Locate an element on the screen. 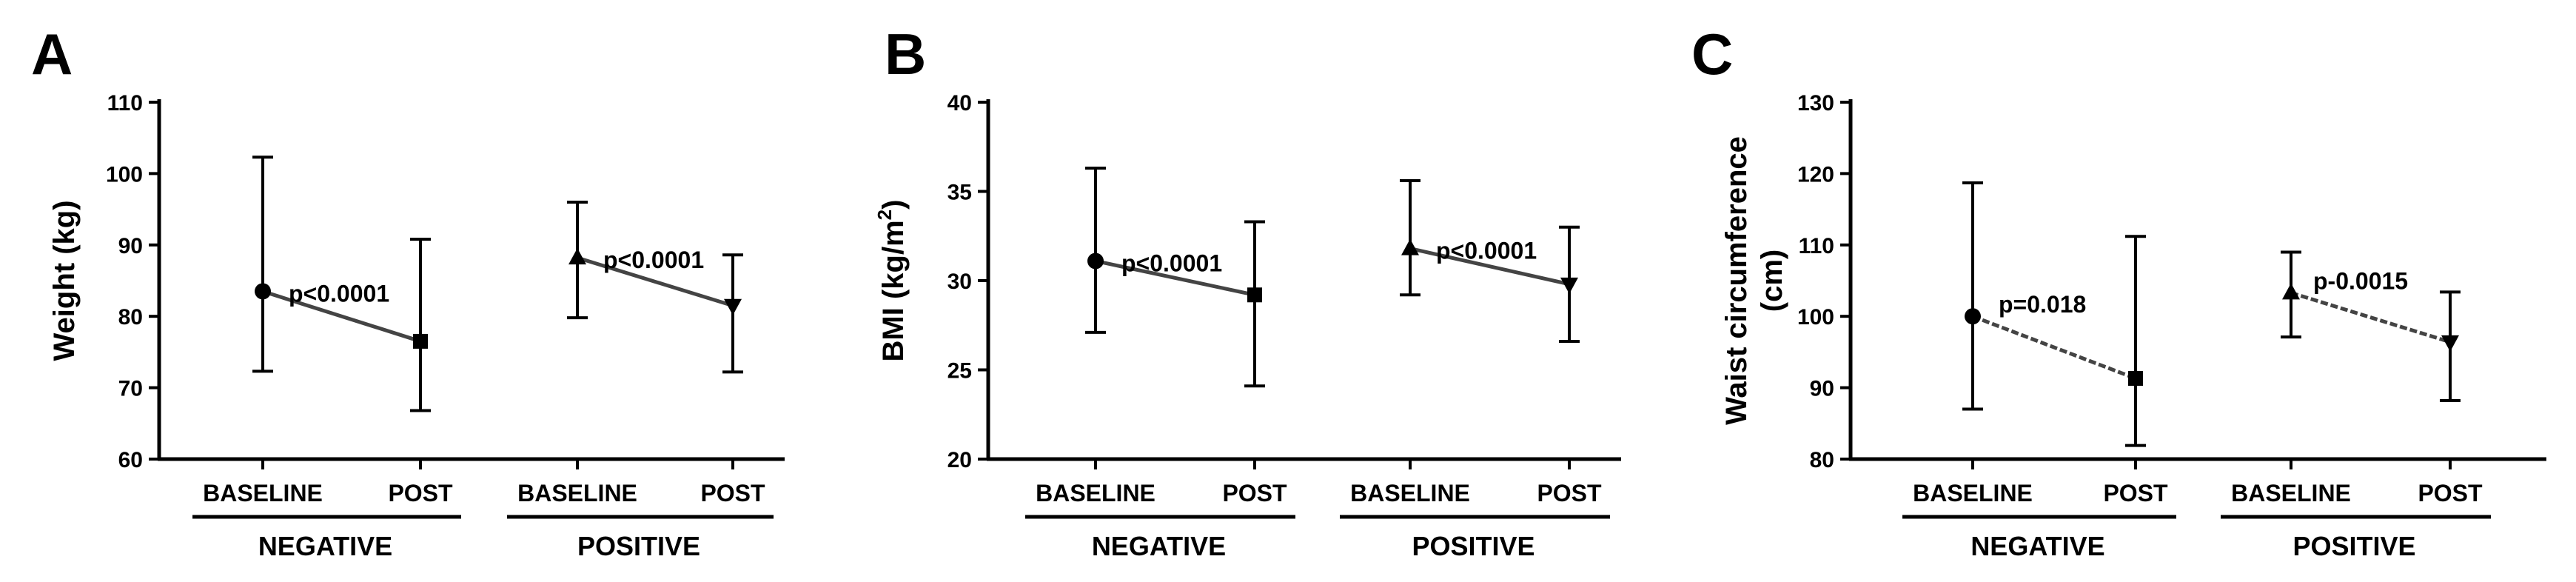 This screenshot has width=2576, height=582. y-axis-label: BMI (kg/m2) is located at coordinates (891, 281).